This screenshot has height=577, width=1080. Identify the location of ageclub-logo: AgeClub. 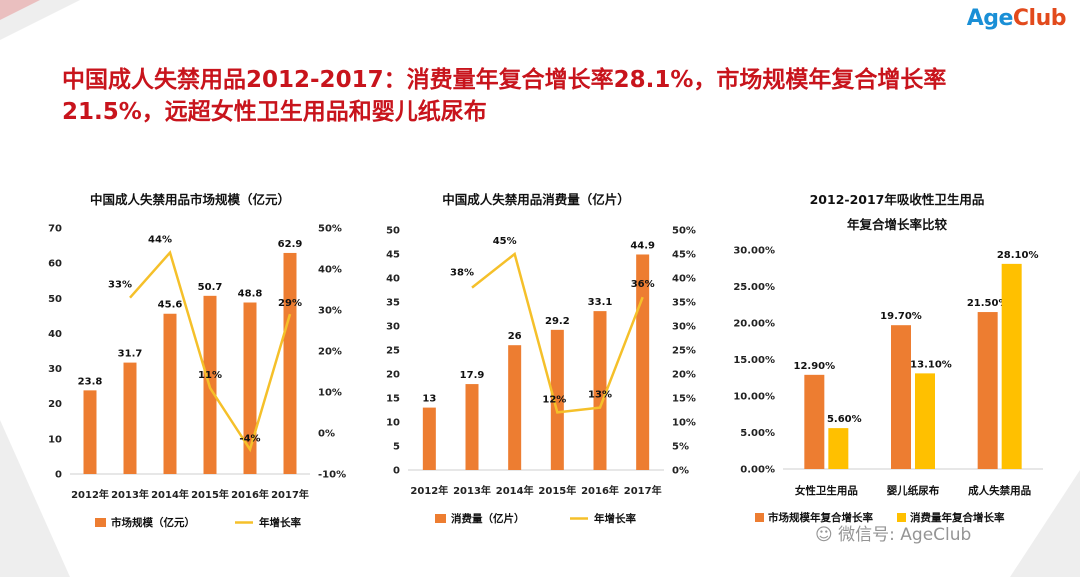
(1016, 18).